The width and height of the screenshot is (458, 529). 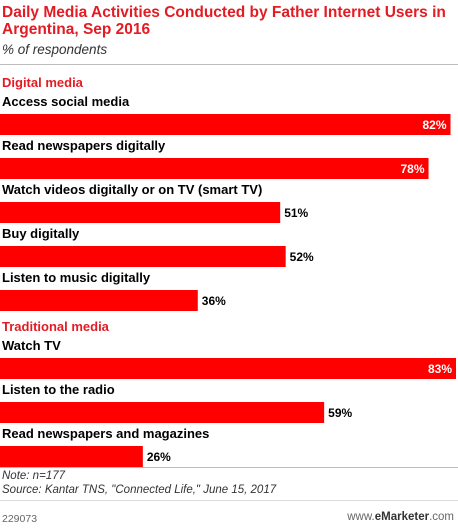 I want to click on value-label: 26%, so click(x=159, y=457).